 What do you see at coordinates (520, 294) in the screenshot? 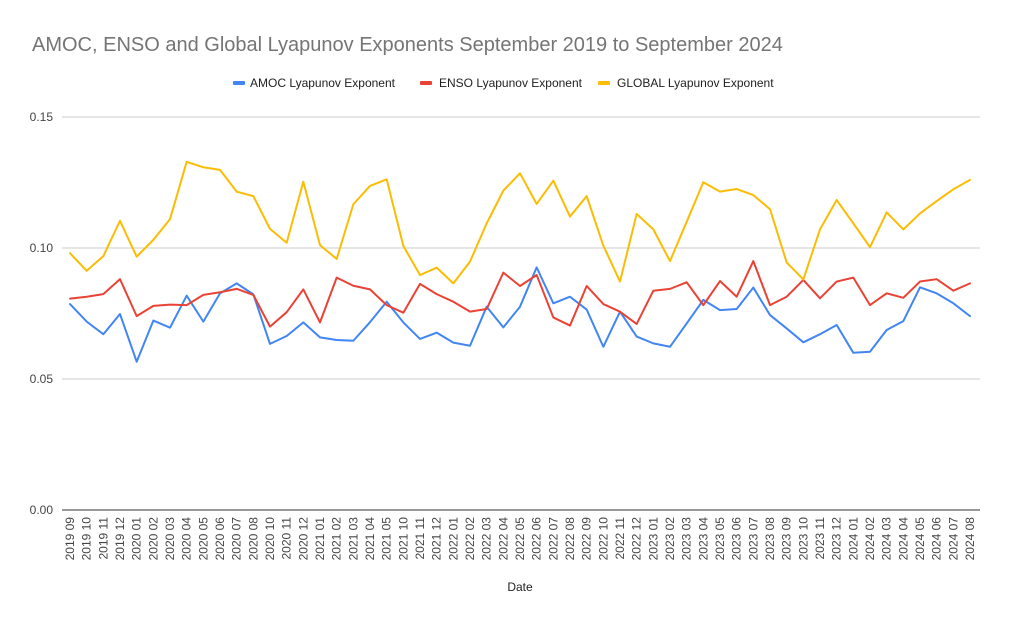
I see `series-line-enso` at bounding box center [520, 294].